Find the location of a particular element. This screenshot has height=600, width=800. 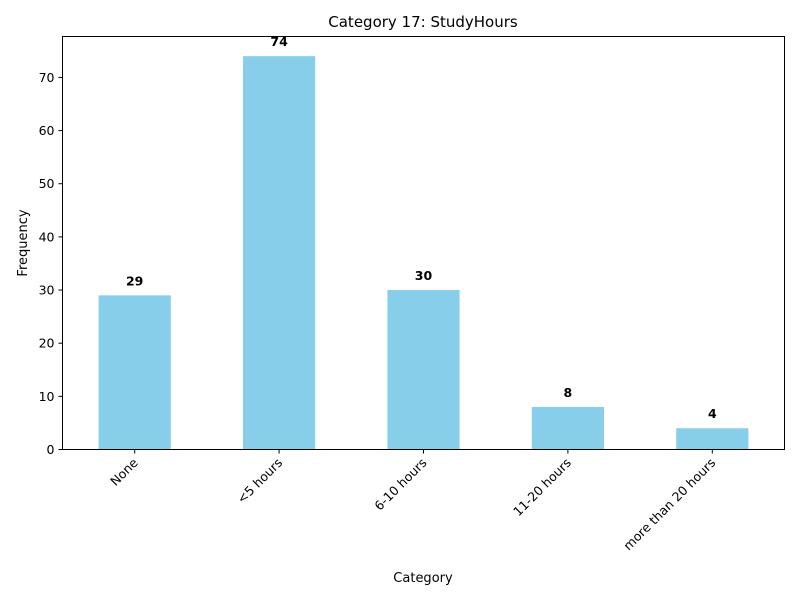

y-tick-label-3: 30 is located at coordinates (47, 290).